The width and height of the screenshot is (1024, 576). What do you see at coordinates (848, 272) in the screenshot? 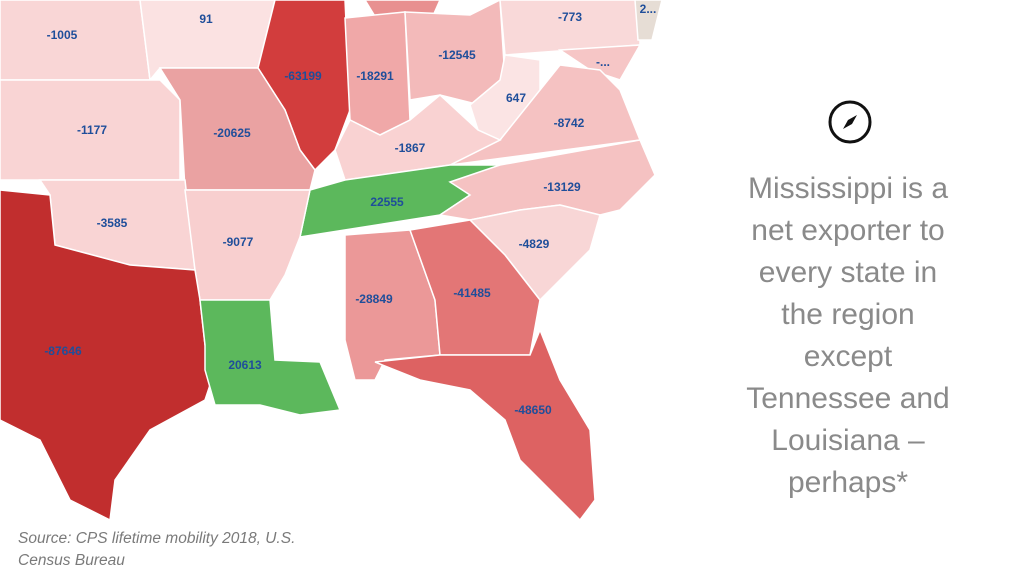
I see `note-line: every state in` at bounding box center [848, 272].